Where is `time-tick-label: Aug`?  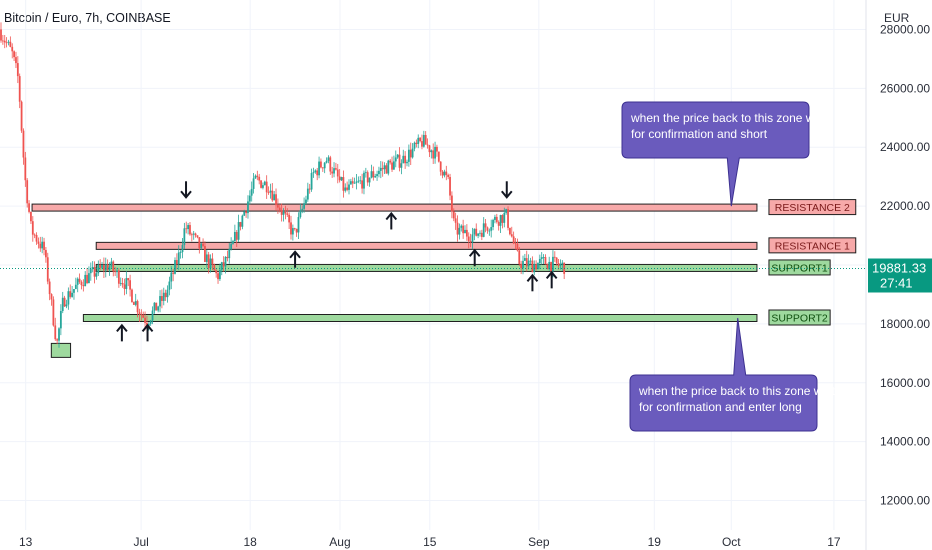
time-tick-label: Aug is located at coordinates (339, 542).